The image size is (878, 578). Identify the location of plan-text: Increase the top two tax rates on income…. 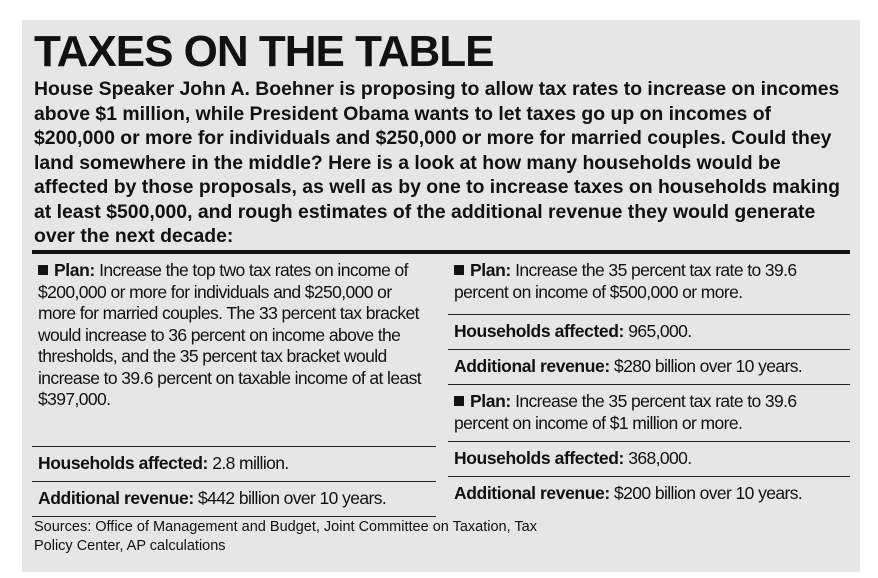
(230, 334).